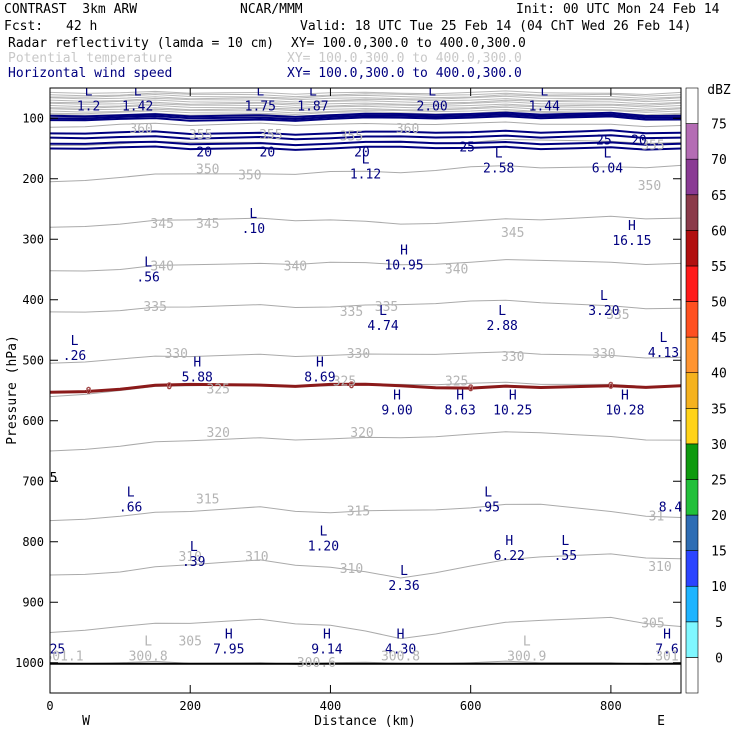 The width and height of the screenshot is (740, 740). What do you see at coordinates (509, 556) in the screenshot?
I see `extremum-value: 6.22` at bounding box center [509, 556].